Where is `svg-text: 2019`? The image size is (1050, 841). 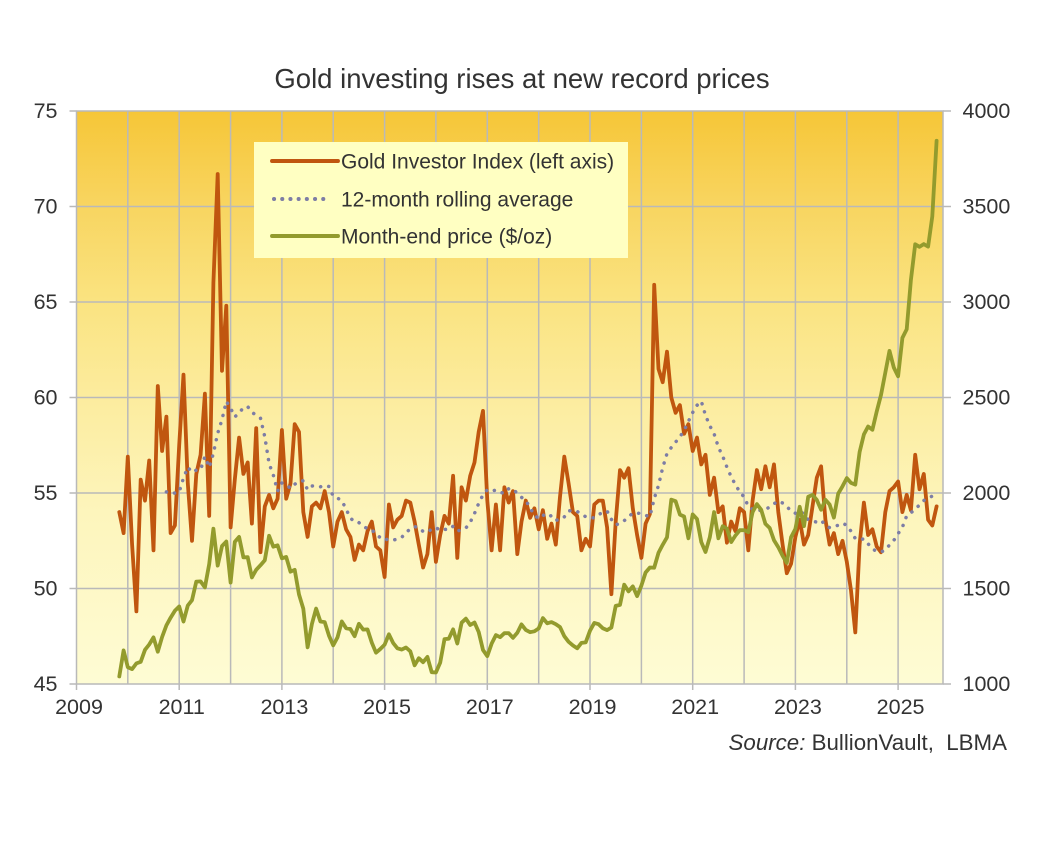 svg-text: 2019 is located at coordinates (593, 707).